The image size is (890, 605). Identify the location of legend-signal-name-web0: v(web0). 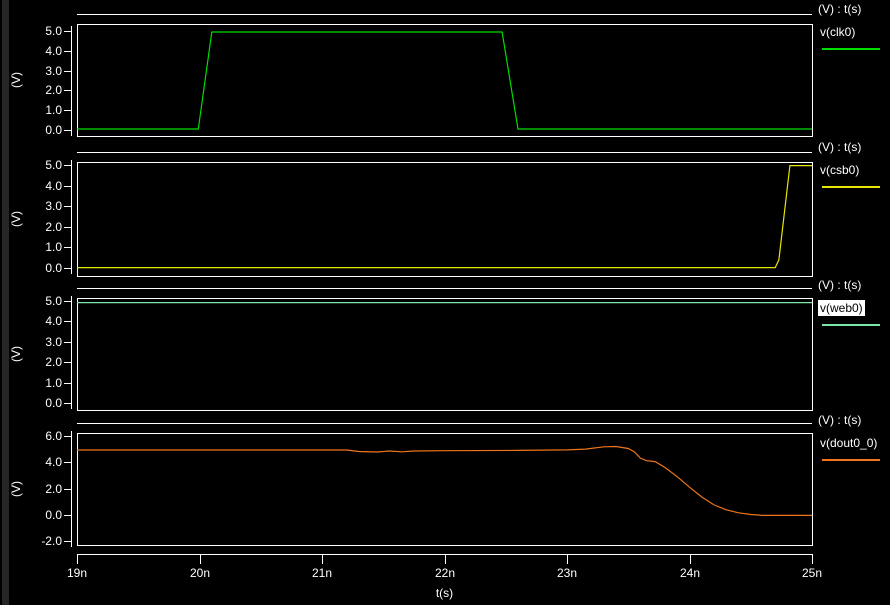
(841, 308).